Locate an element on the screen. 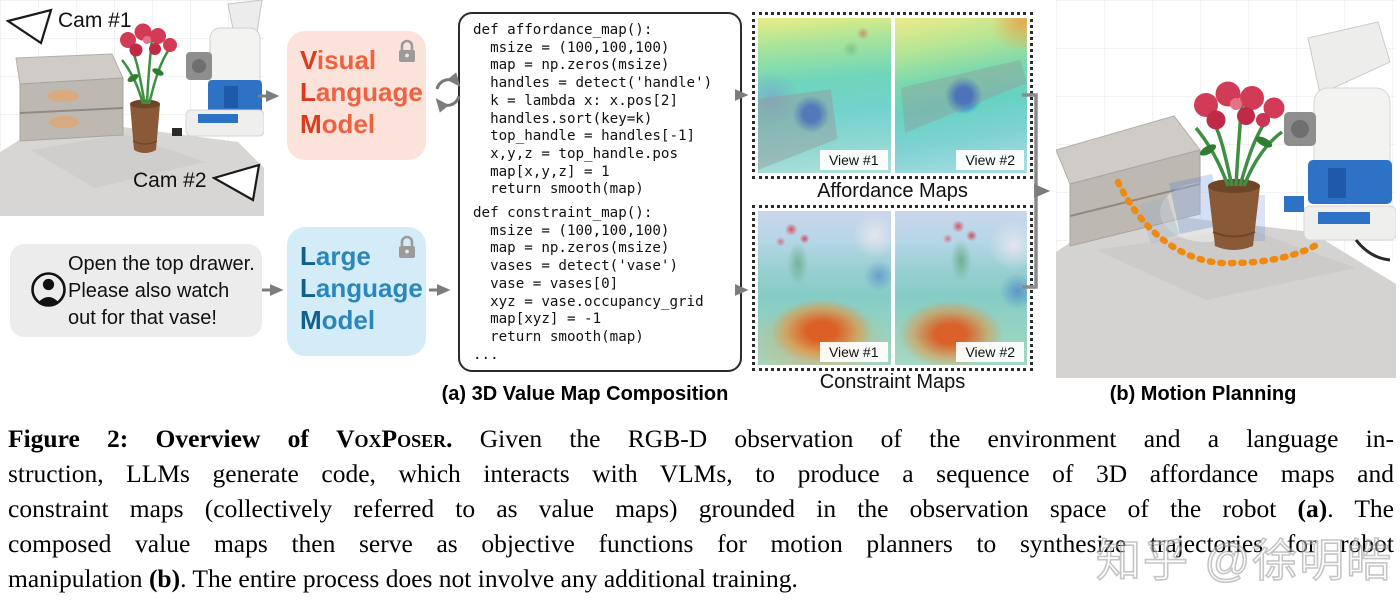  affordance-maps-title: Affordance Maps is located at coordinates (892, 191).